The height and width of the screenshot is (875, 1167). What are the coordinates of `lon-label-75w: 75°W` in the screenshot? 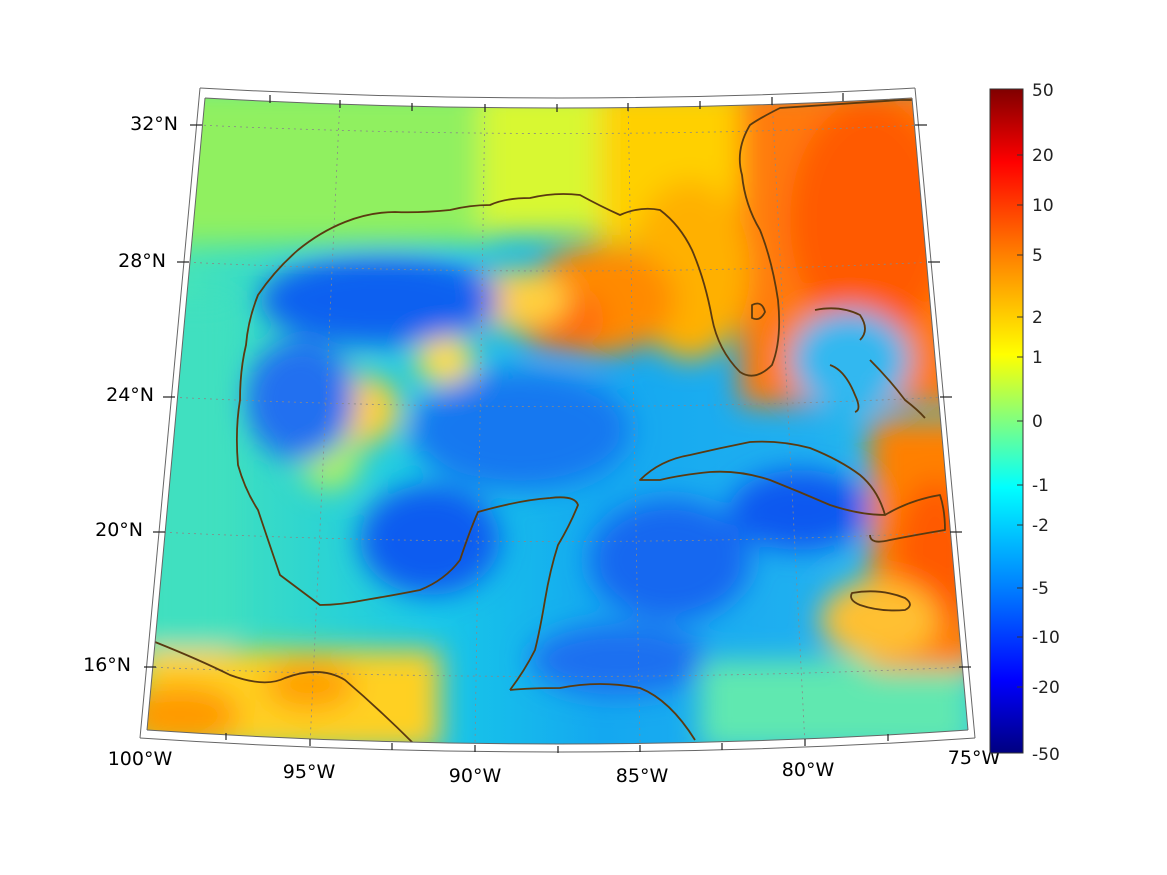 It's located at (974, 758).